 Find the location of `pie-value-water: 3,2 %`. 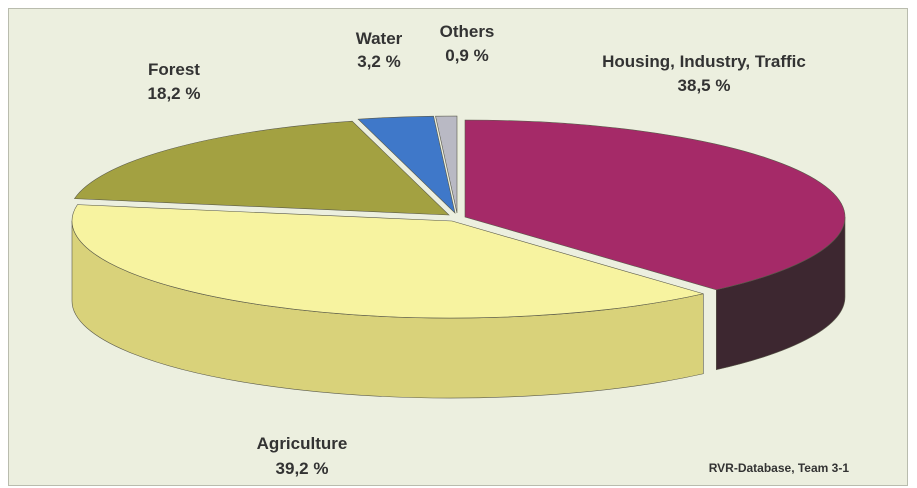

pie-value-water: 3,2 % is located at coordinates (378, 61).